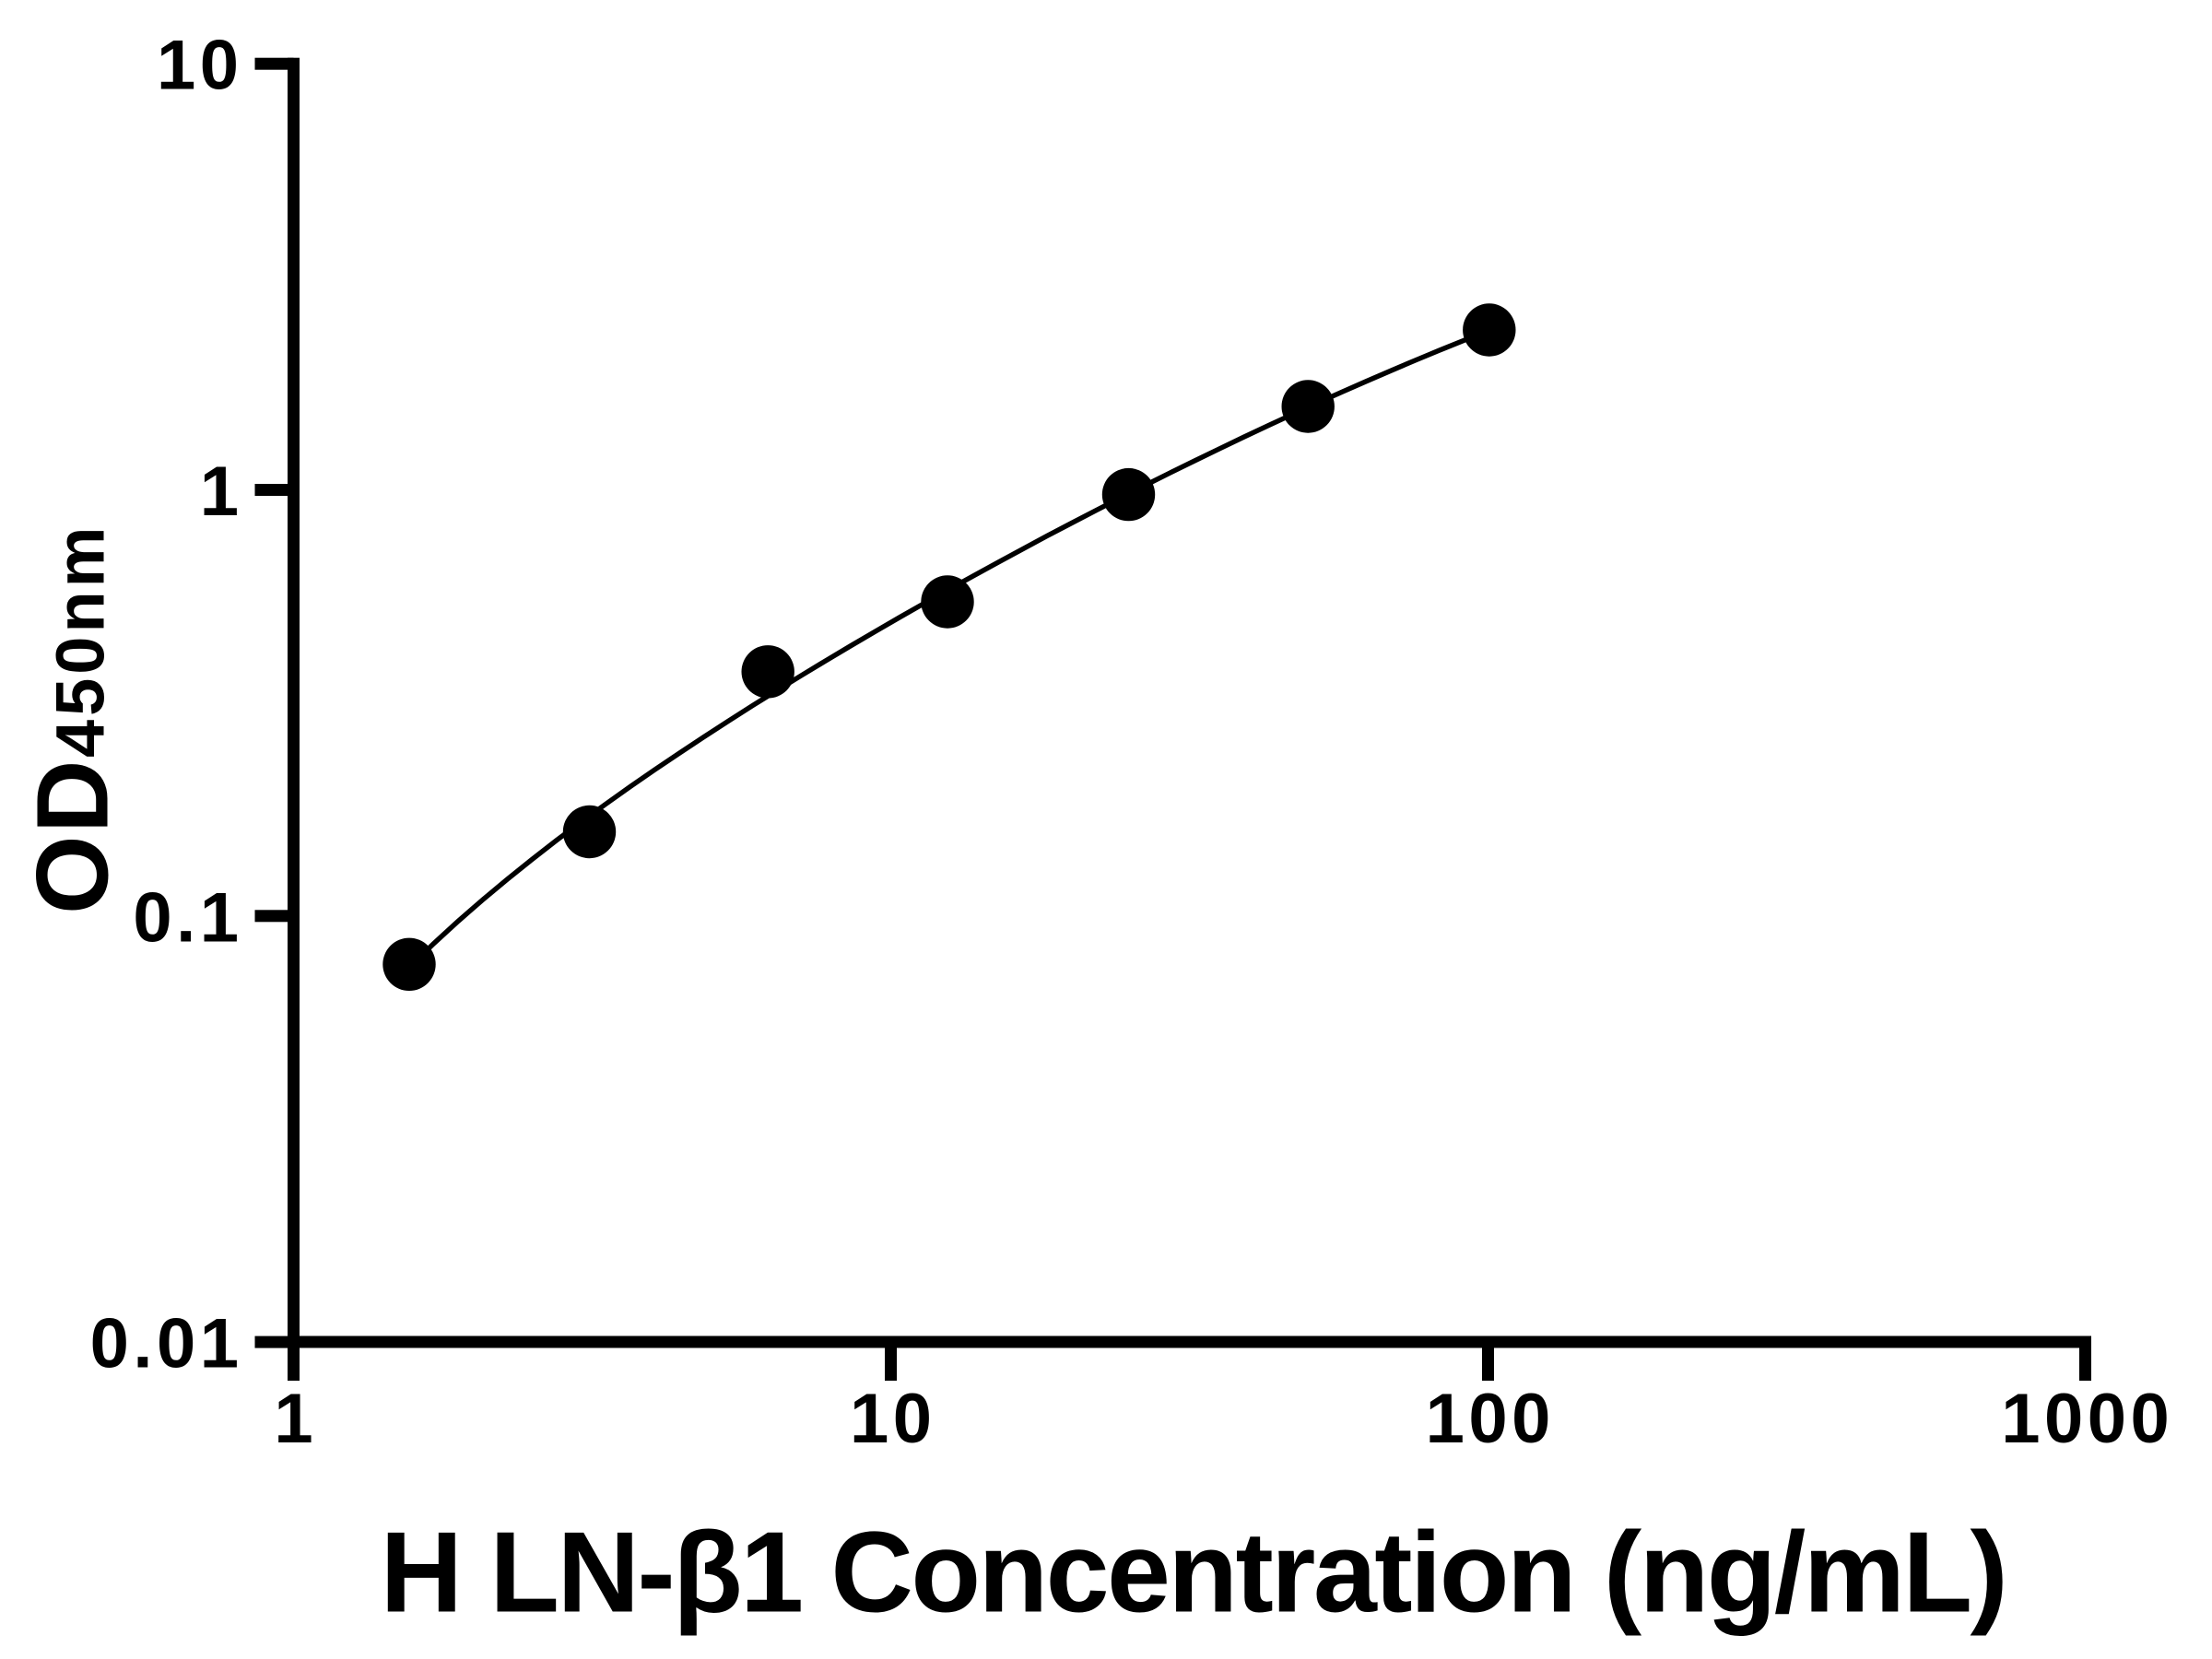 Image resolution: width=2212 pixels, height=1659 pixels. Describe the element at coordinates (1490, 1419) in the screenshot. I see `svg-text: 100` at that location.